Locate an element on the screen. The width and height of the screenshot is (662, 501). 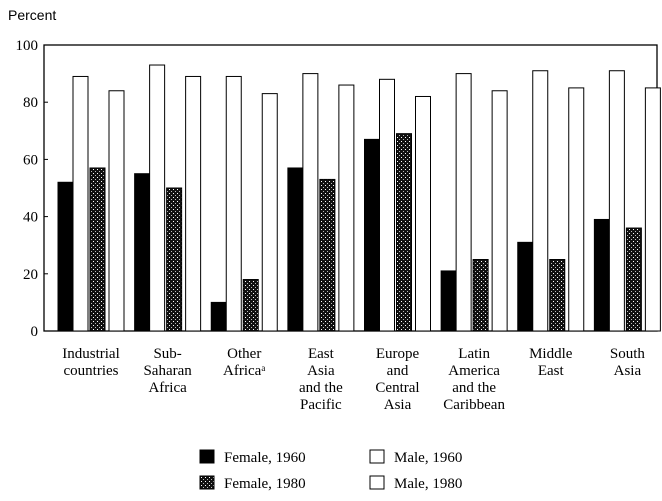
x-category-label: America is located at coordinates (474, 371).